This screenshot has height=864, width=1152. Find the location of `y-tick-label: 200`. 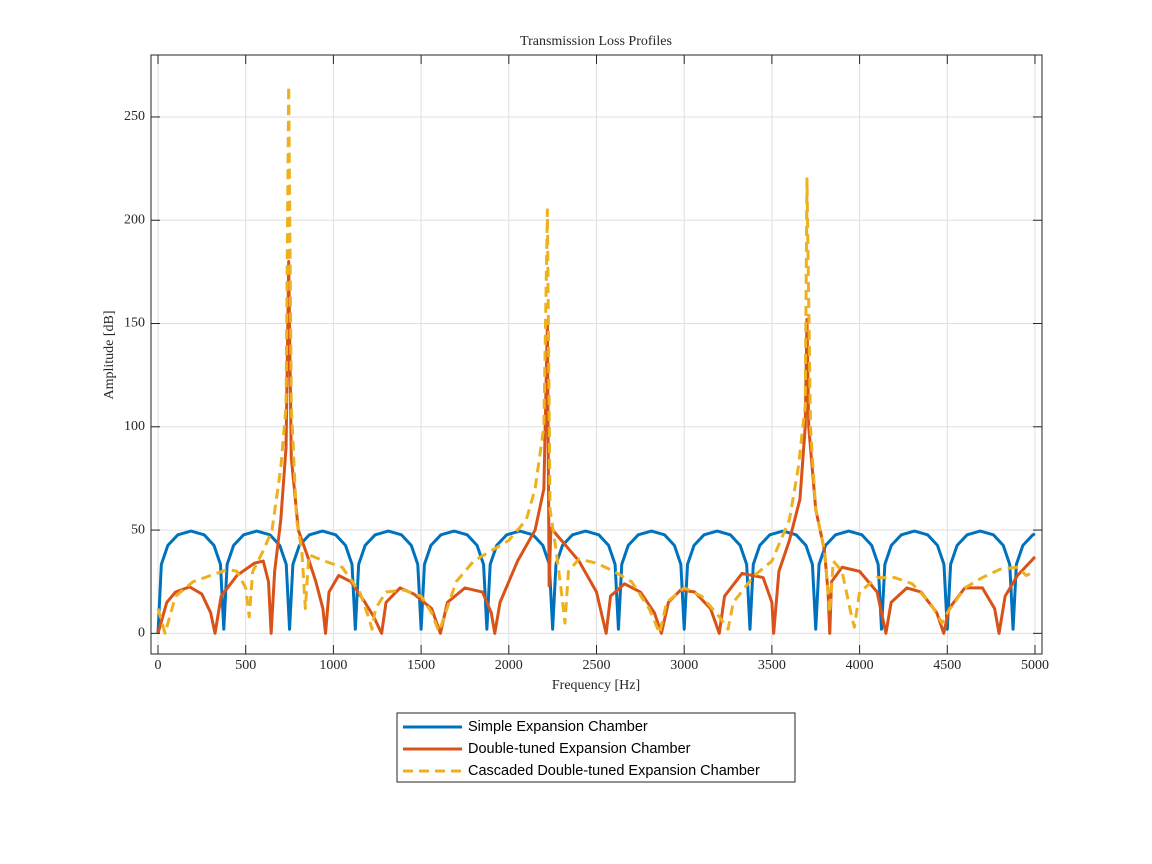

y-tick-label: 200 is located at coordinates (134, 219).